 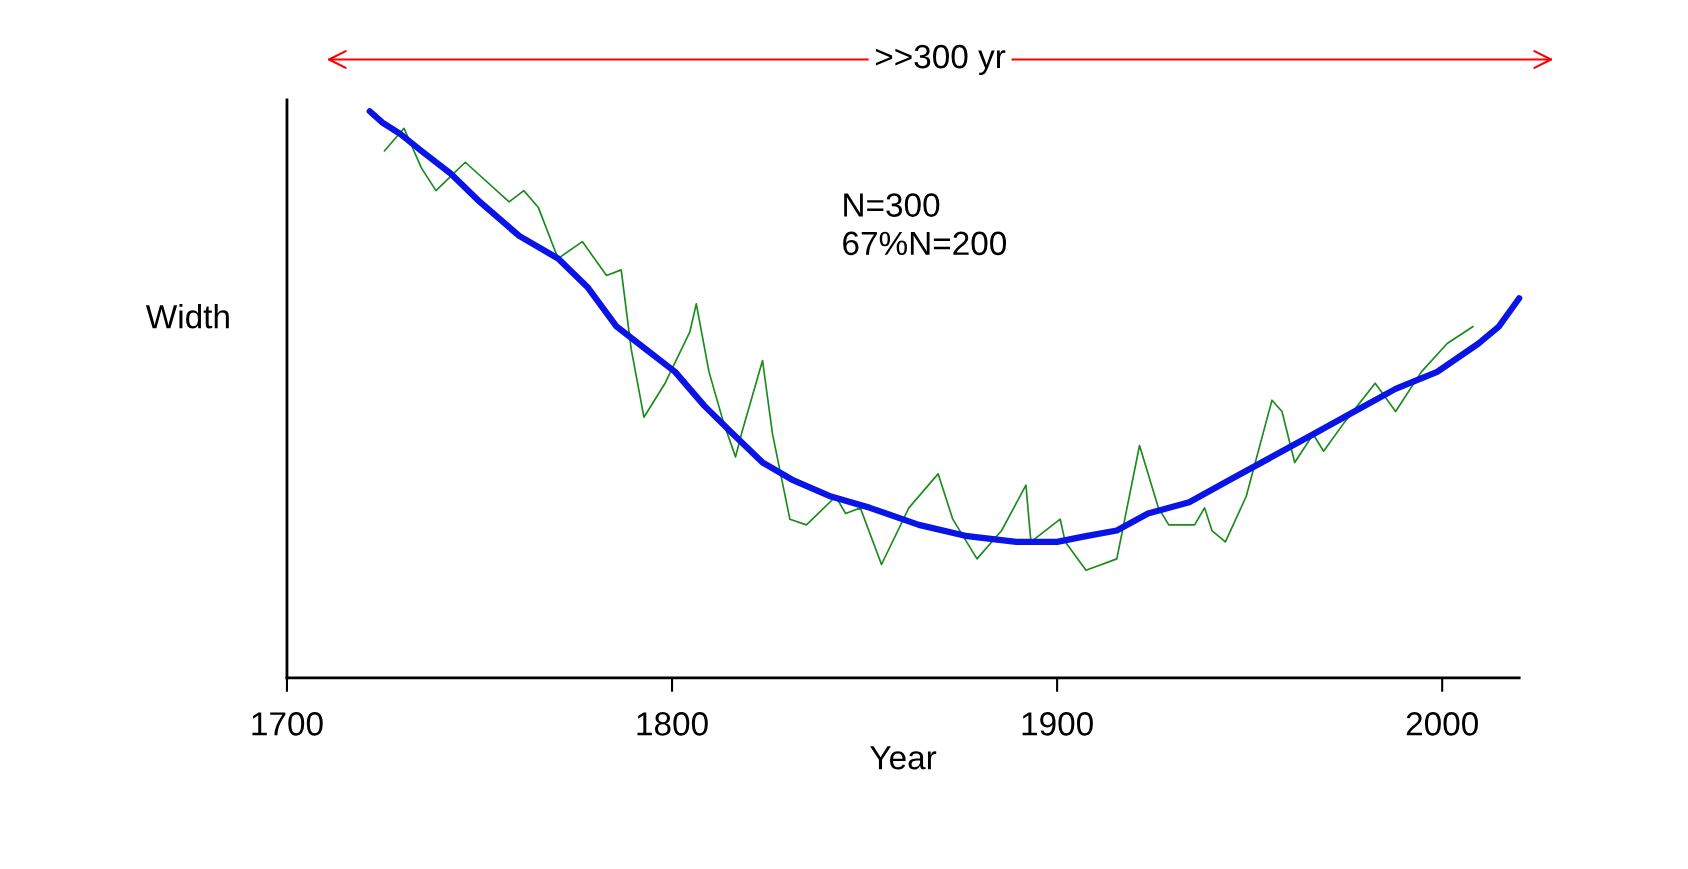 I want to click on x-tick-label: 1900, so click(x=1057, y=724).